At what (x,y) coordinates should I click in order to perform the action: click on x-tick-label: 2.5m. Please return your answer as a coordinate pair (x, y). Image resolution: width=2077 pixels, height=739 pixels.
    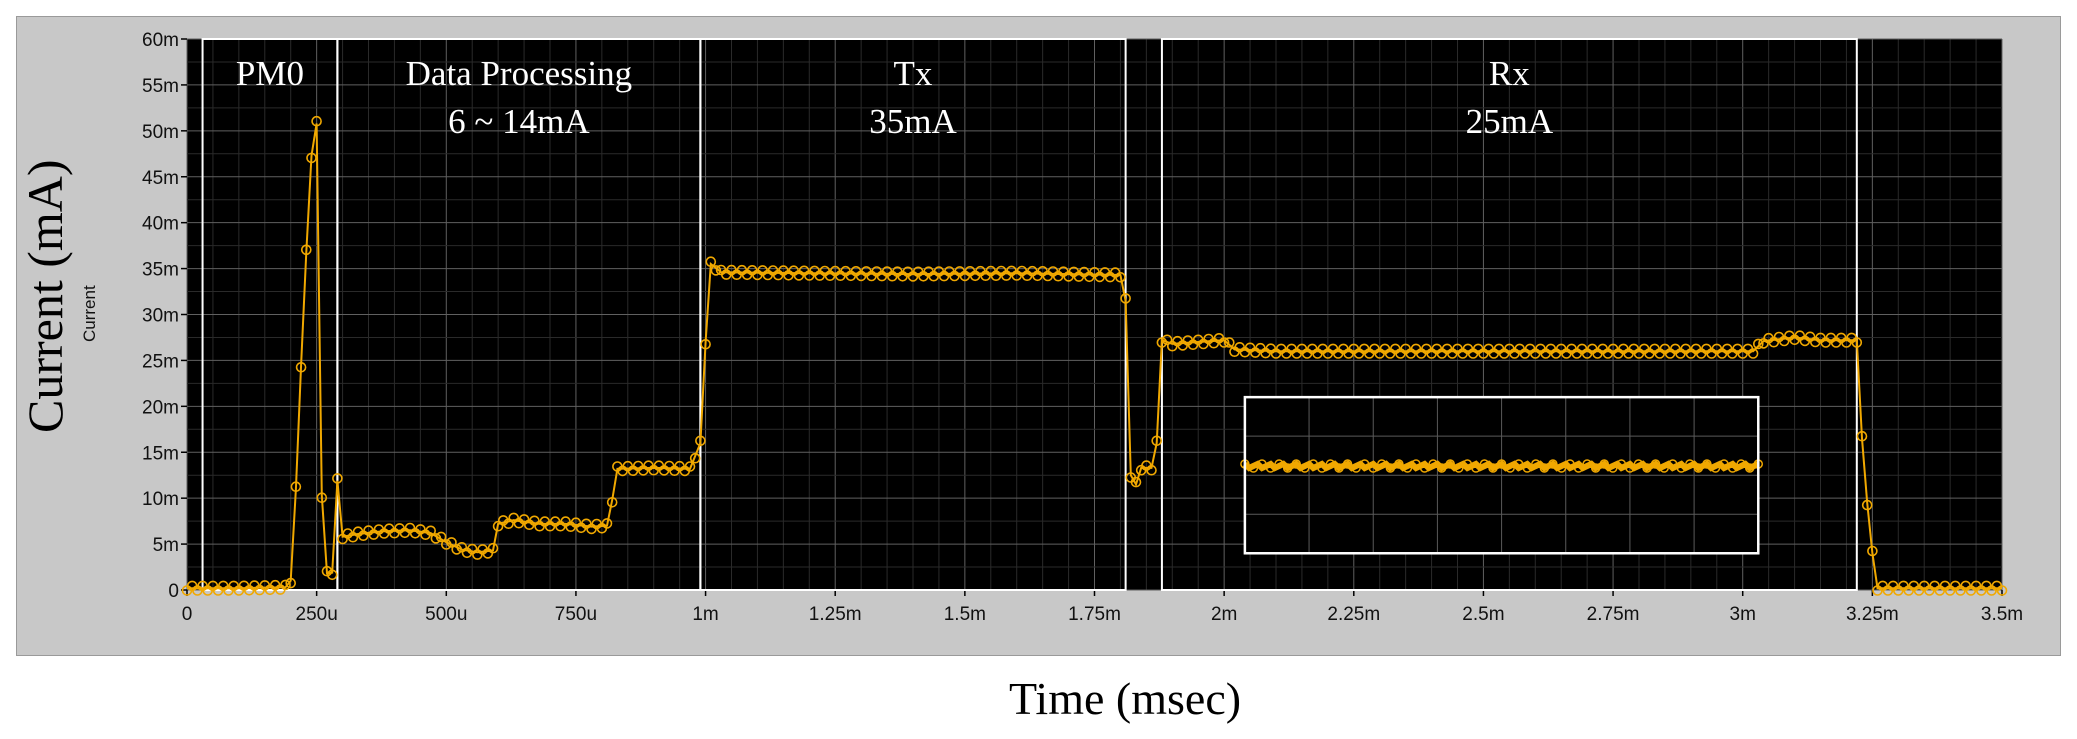
    Looking at the image, I should click on (1483, 614).